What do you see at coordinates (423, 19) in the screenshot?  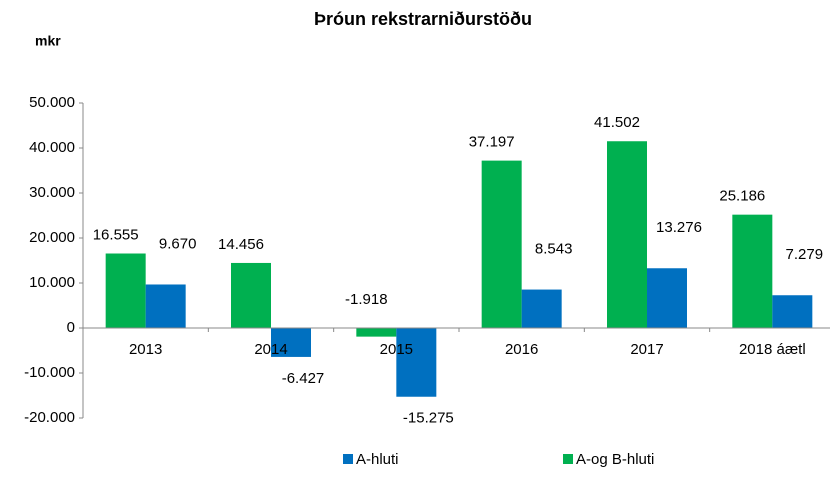 I see `chart-title: Þróun rekstrarniðurstöðu` at bounding box center [423, 19].